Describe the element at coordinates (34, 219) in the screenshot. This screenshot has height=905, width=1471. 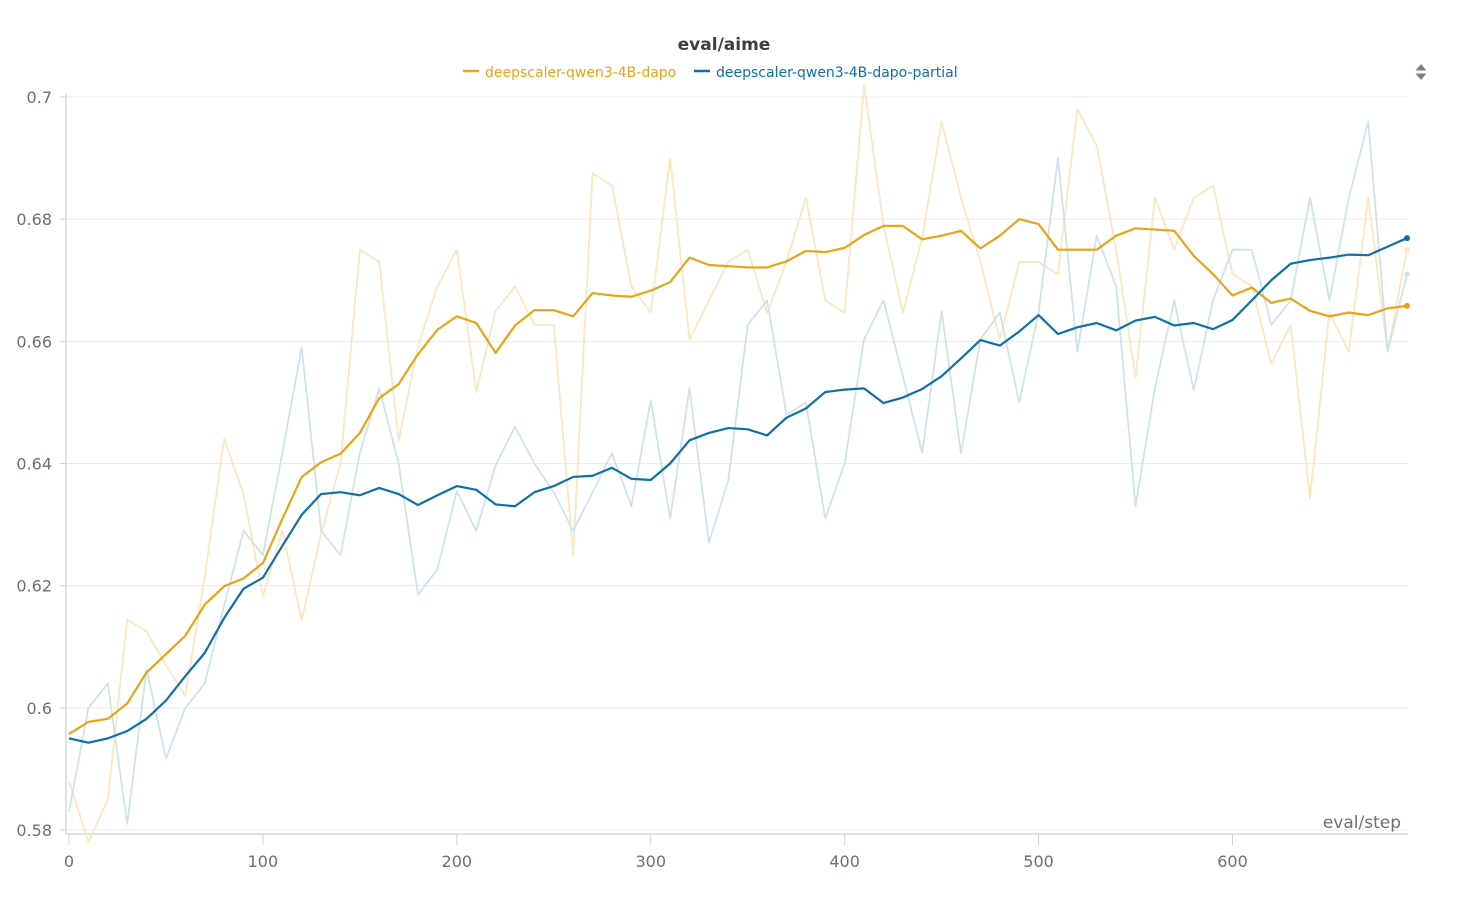
I see `y-tick-label: 0.68` at that location.